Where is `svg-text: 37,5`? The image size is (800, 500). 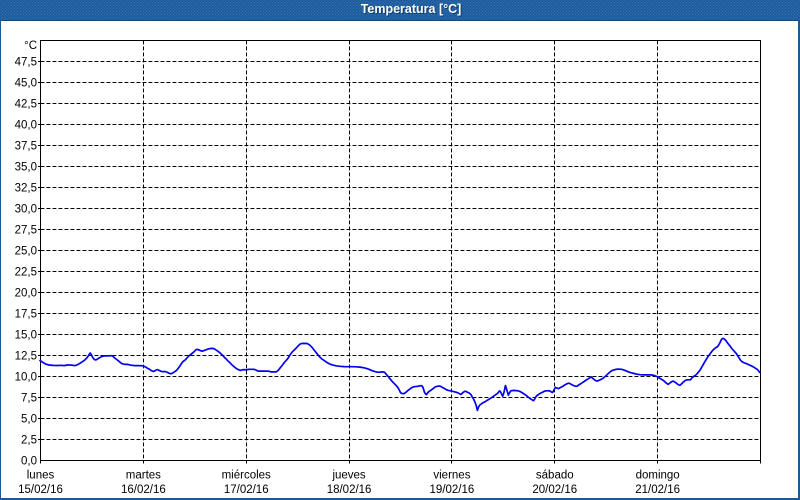
svg-text: 37,5 is located at coordinates (26, 147).